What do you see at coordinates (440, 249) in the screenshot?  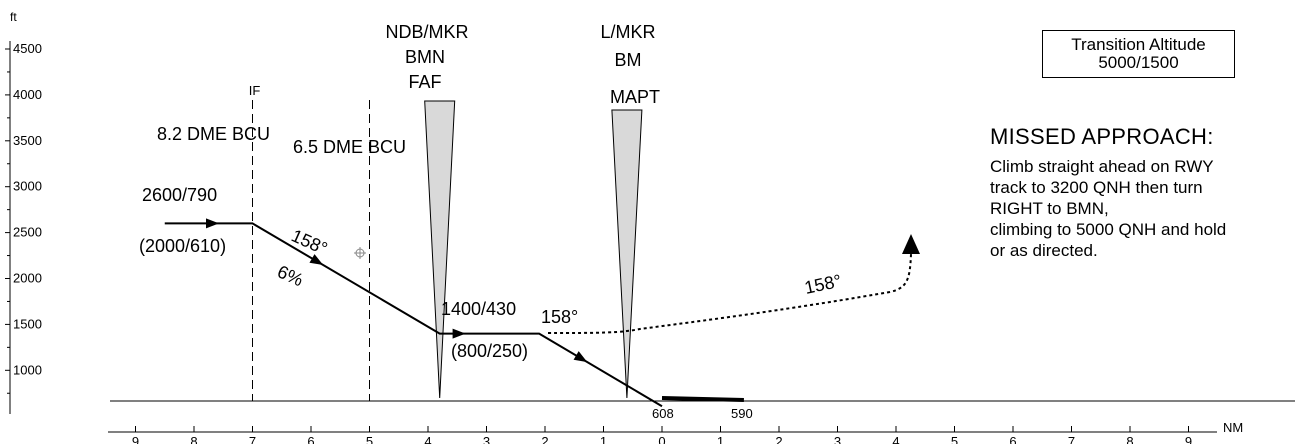 I see `faf-marker-cone` at bounding box center [440, 249].